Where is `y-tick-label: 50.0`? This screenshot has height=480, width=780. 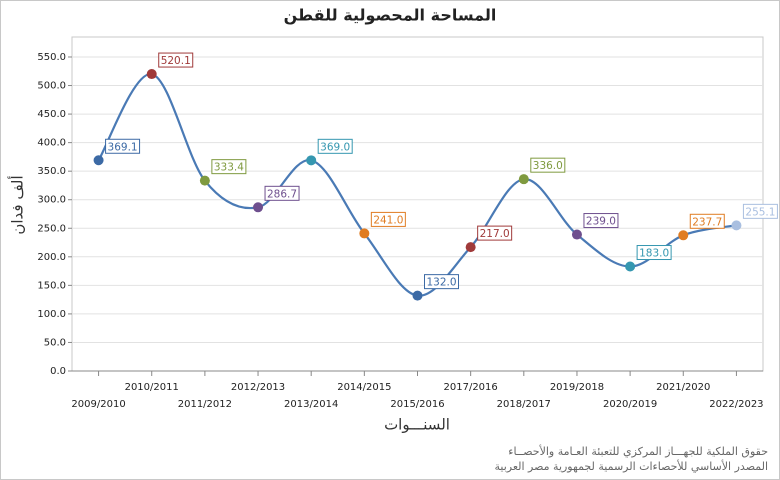
y-tick-label: 50.0 is located at coordinates (55, 342).